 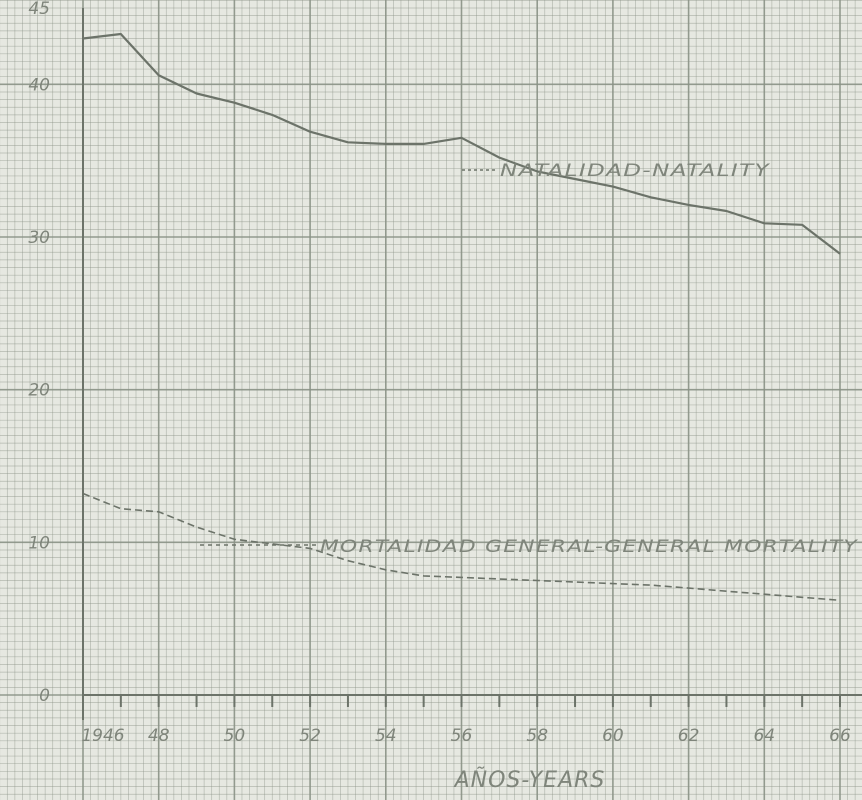 What do you see at coordinates (39, 9) in the screenshot?
I see `y-tick-label: 45` at bounding box center [39, 9].